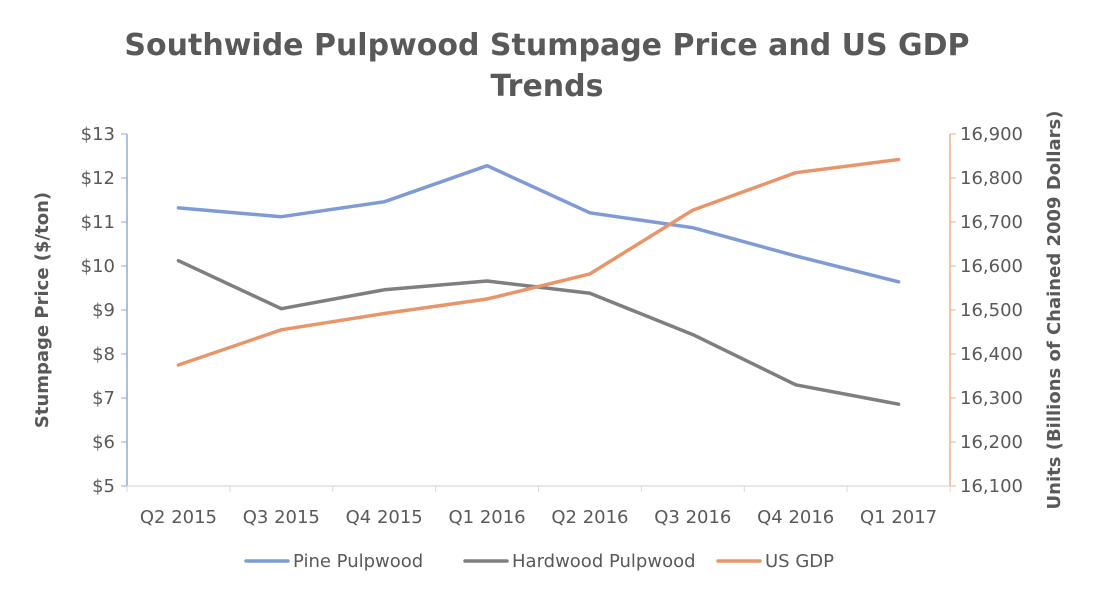 The height and width of the screenshot is (594, 1095). What do you see at coordinates (991, 134) in the screenshot?
I see `y-right-tick-label: 16,900` at bounding box center [991, 134].